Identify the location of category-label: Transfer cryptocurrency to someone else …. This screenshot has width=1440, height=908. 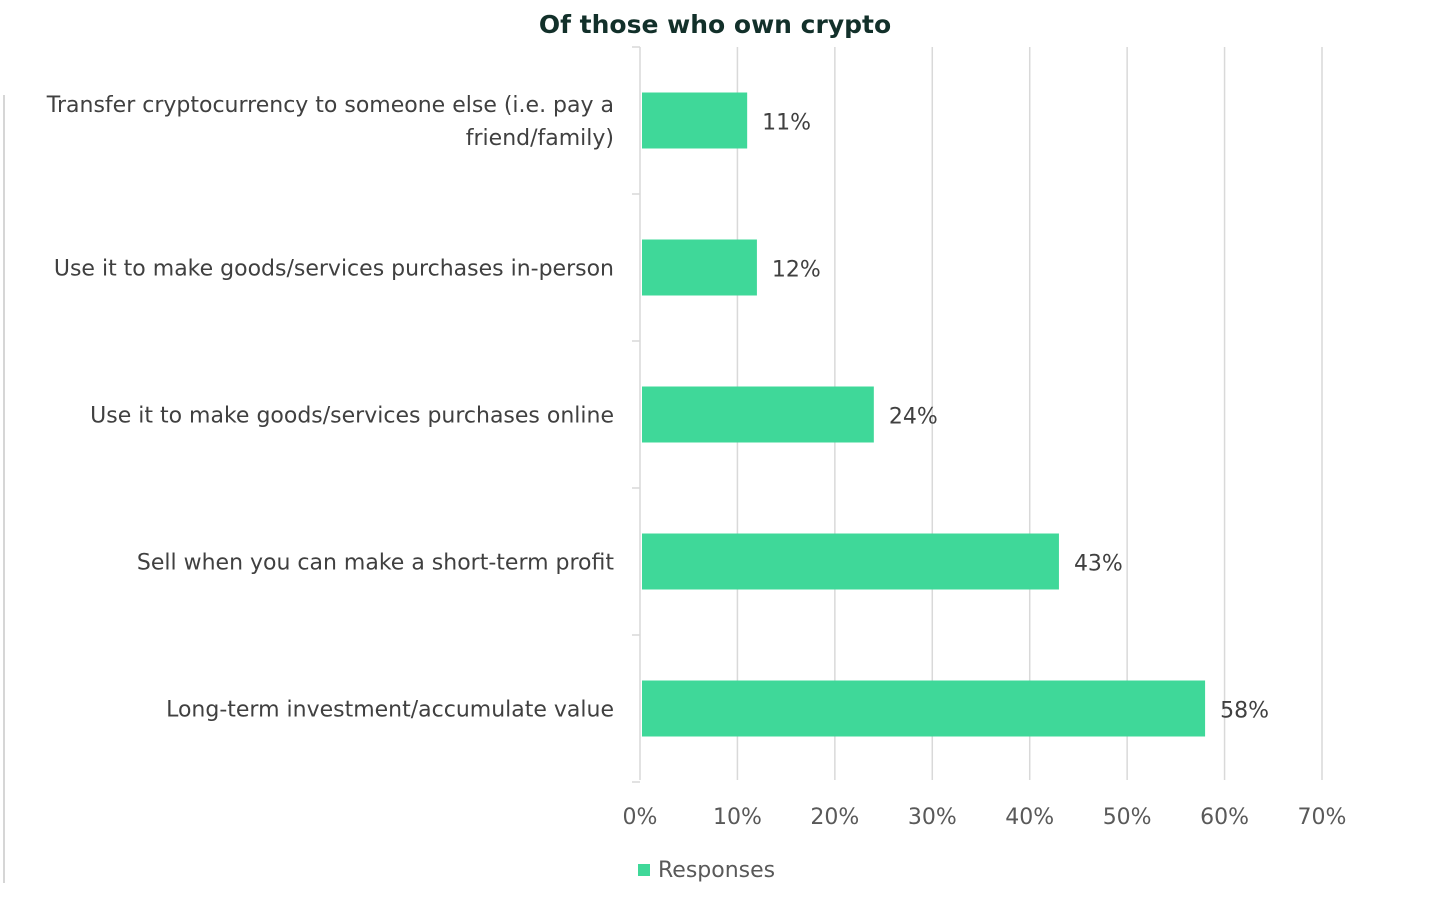
(330, 122).